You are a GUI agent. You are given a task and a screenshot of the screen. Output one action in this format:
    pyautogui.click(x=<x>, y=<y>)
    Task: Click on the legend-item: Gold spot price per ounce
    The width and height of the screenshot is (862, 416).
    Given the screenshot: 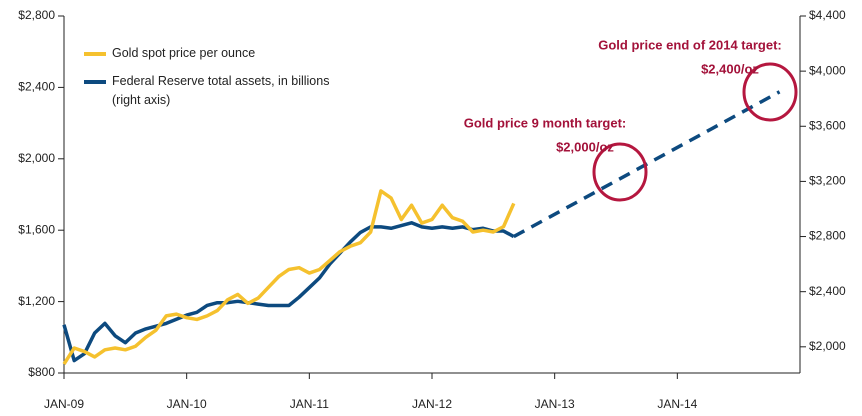 What is the action you would take?
    pyautogui.click(x=214, y=53)
    